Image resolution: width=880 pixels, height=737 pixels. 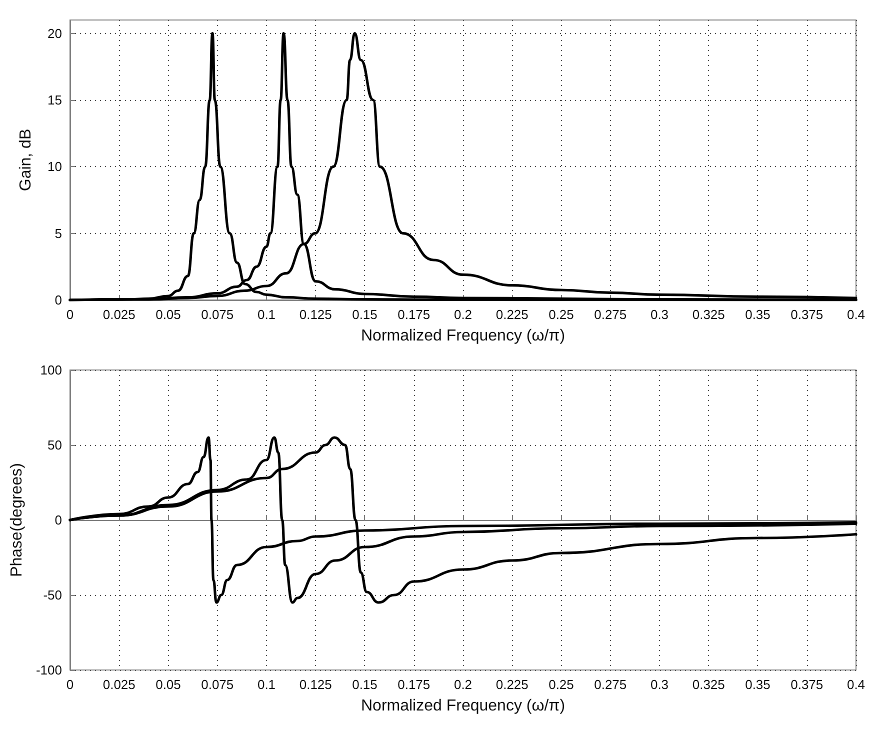 What do you see at coordinates (51, 370) in the screenshot?
I see `y-tick-label: 100` at bounding box center [51, 370].